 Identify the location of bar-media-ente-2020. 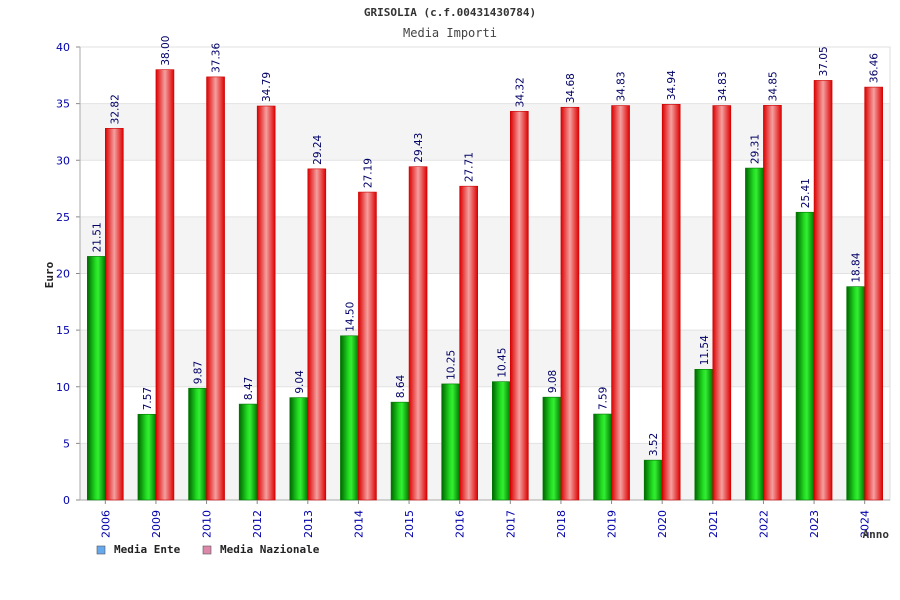
(653, 480).